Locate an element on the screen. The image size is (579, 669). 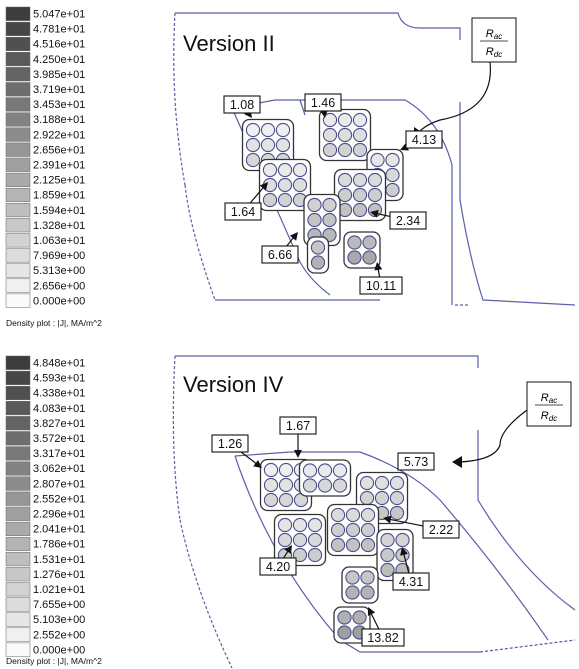
legend-value: 4.250e+01 is located at coordinates (59, 60).